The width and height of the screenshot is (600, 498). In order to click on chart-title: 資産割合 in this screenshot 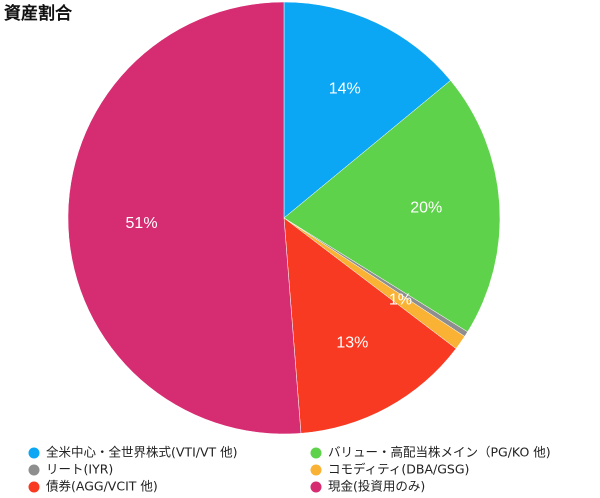, I will do `click(38, 13)`.